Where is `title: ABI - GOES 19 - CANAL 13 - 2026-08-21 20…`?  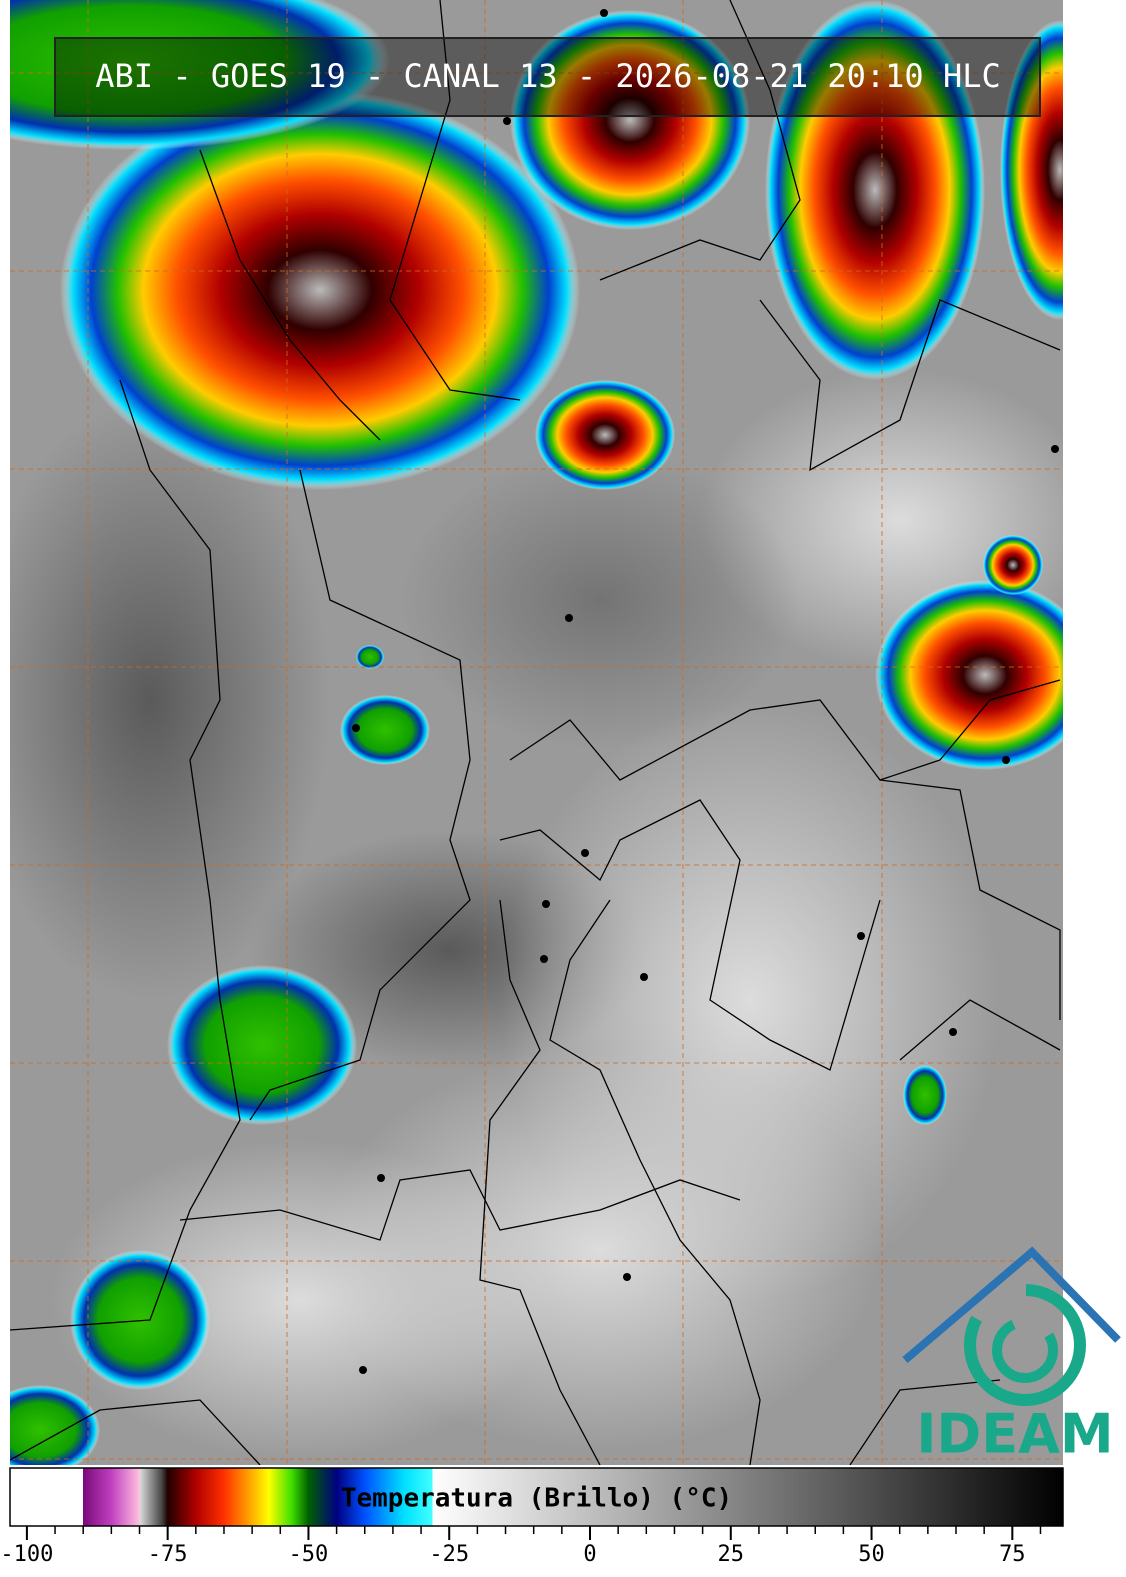
title: ABI - GOES 19 - CANAL 13 - 2026-08-21 20… is located at coordinates (547, 76).